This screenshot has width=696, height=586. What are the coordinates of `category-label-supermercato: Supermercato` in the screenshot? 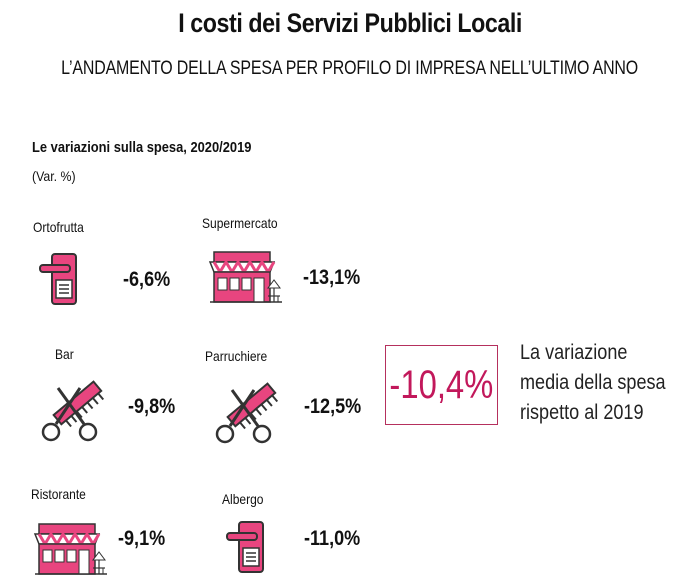 It's located at (240, 223).